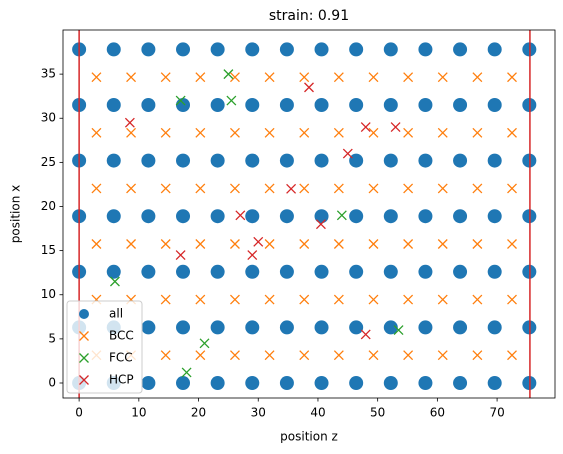 Image resolution: width=563 pixels, height=454 pixels. I want to click on x-tick-label: 30, so click(258, 413).